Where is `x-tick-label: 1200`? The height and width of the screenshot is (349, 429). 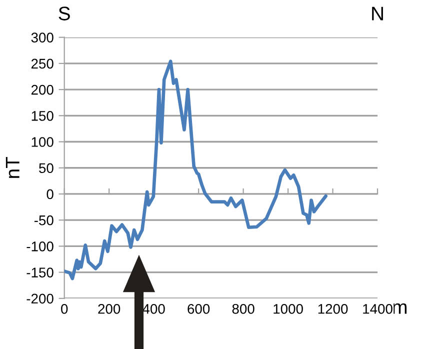 x-tick-label: 1200 is located at coordinates (333, 309).